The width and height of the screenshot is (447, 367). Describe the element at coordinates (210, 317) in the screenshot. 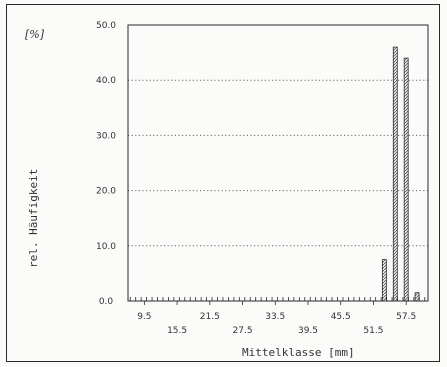

I see `x-tick-label: 21.5` at that location.